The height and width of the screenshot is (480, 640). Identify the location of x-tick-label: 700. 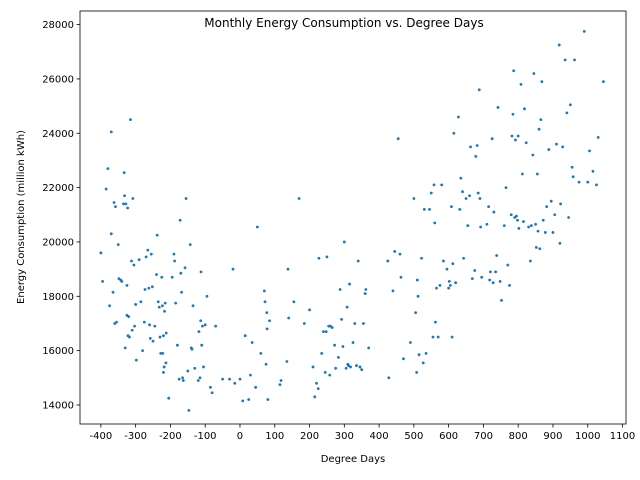
(483, 436).